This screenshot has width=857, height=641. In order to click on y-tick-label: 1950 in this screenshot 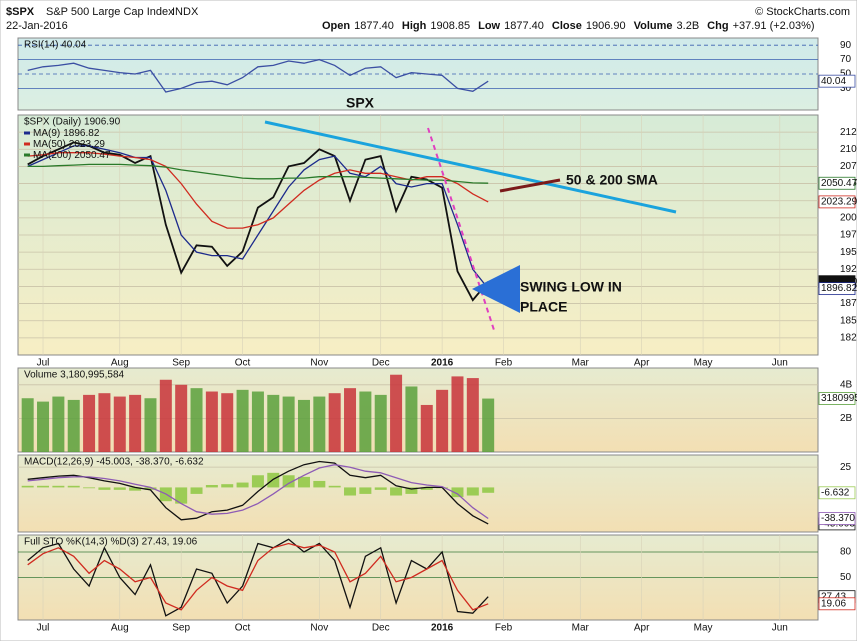, I will do `click(848, 252)`.